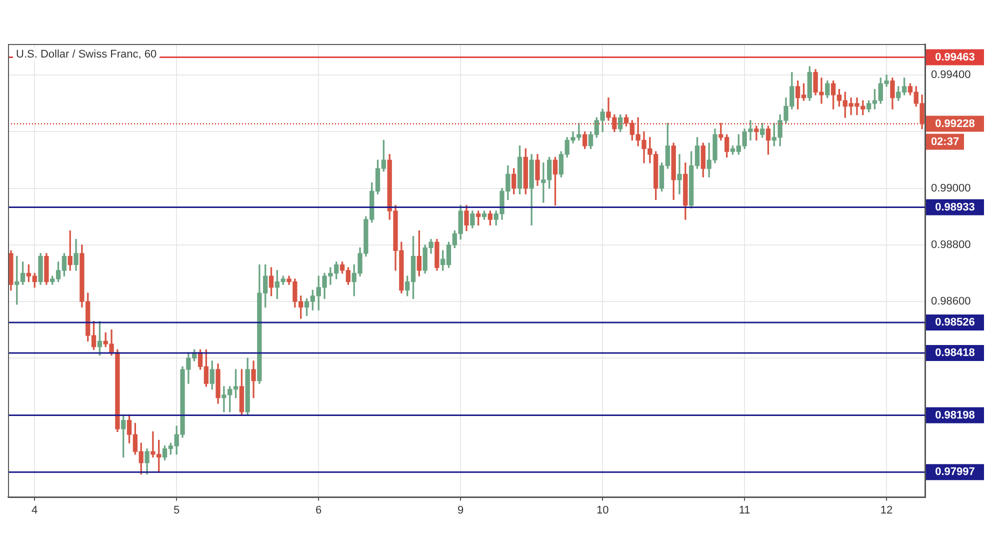 Image resolution: width=991 pixels, height=556 pixels. Describe the element at coordinates (951, 302) in the screenshot. I see `y-tick-label: 0.98600` at that location.